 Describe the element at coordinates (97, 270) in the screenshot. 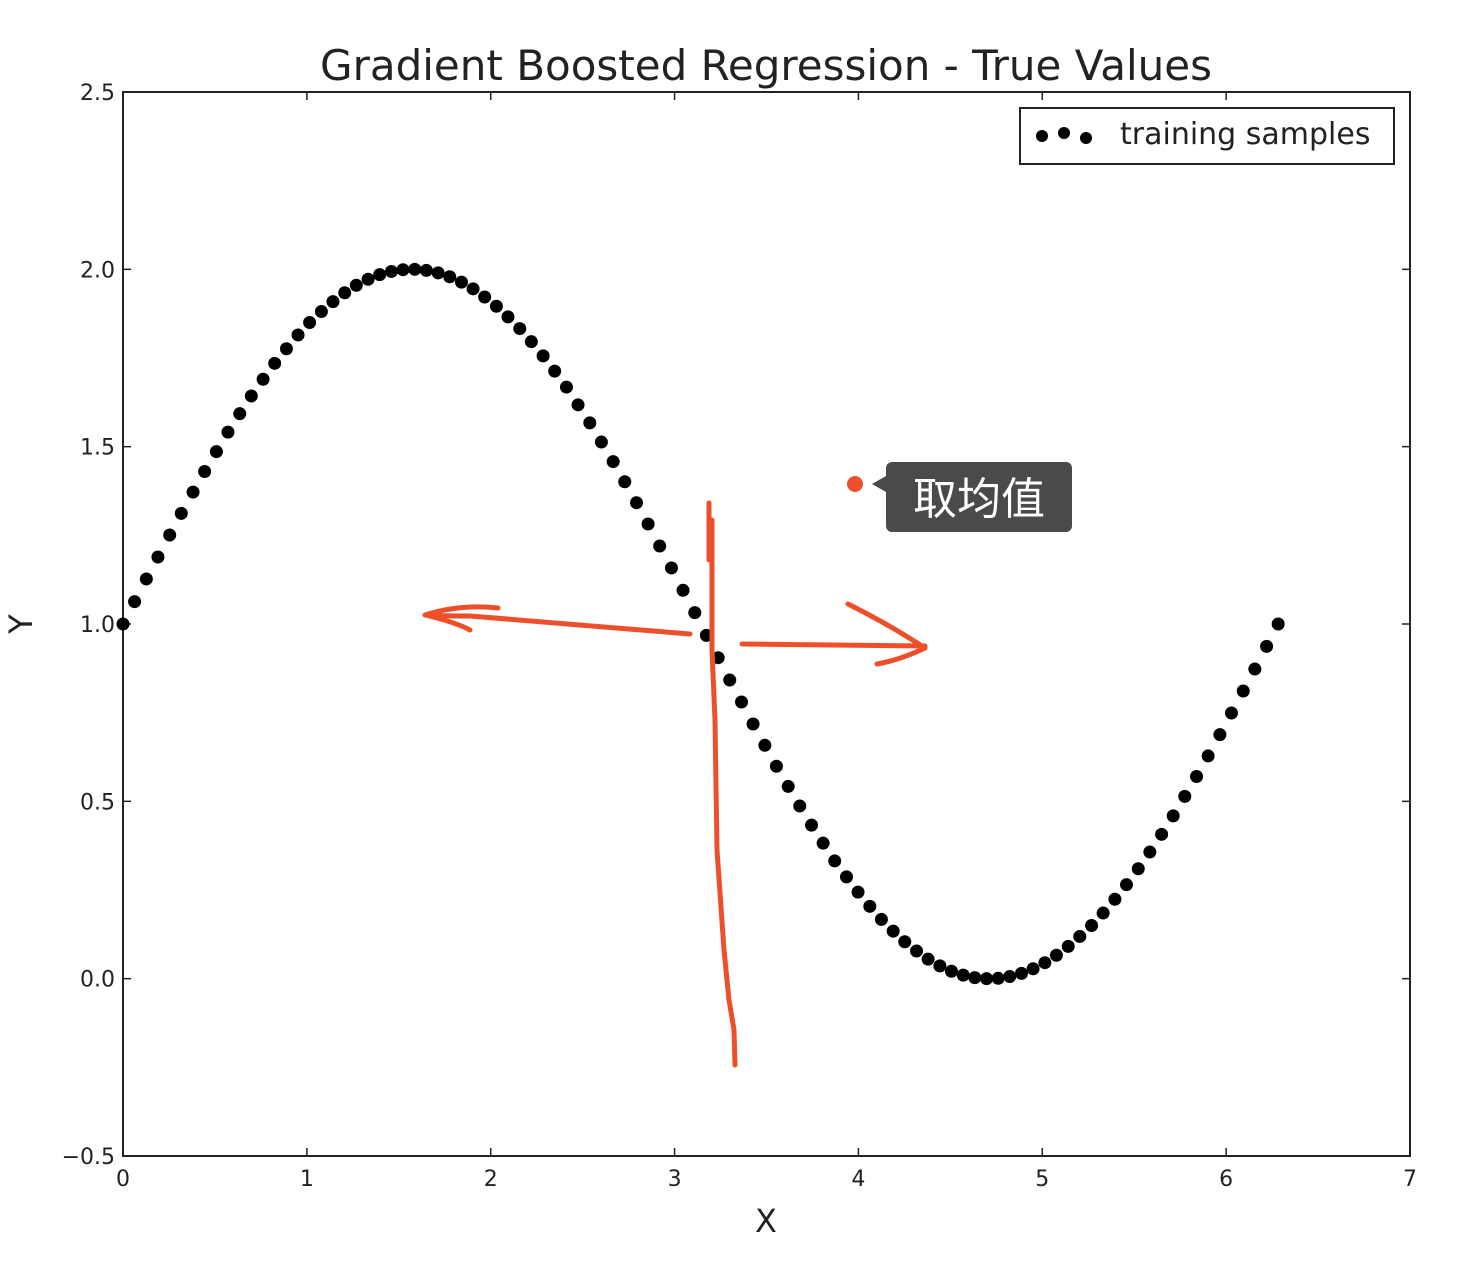

I see `y-tick-label: 2.0` at that location.